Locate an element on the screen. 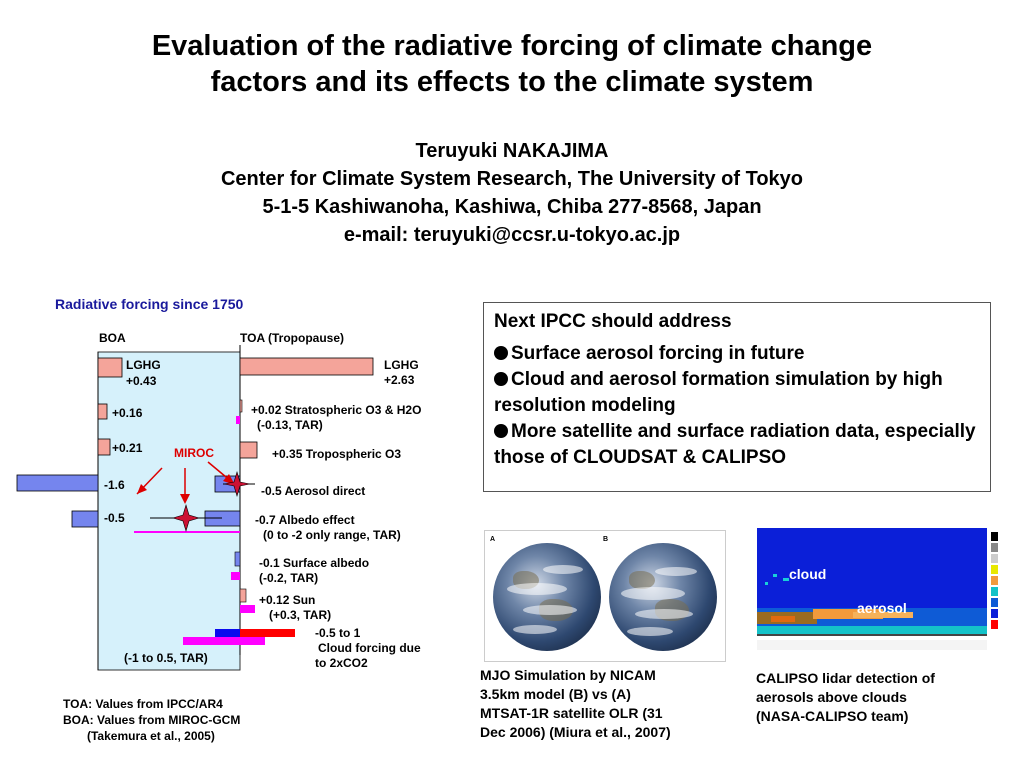 The width and height of the screenshot is (1024, 768). toa-bar-surface-albedo is located at coordinates (237, 559).